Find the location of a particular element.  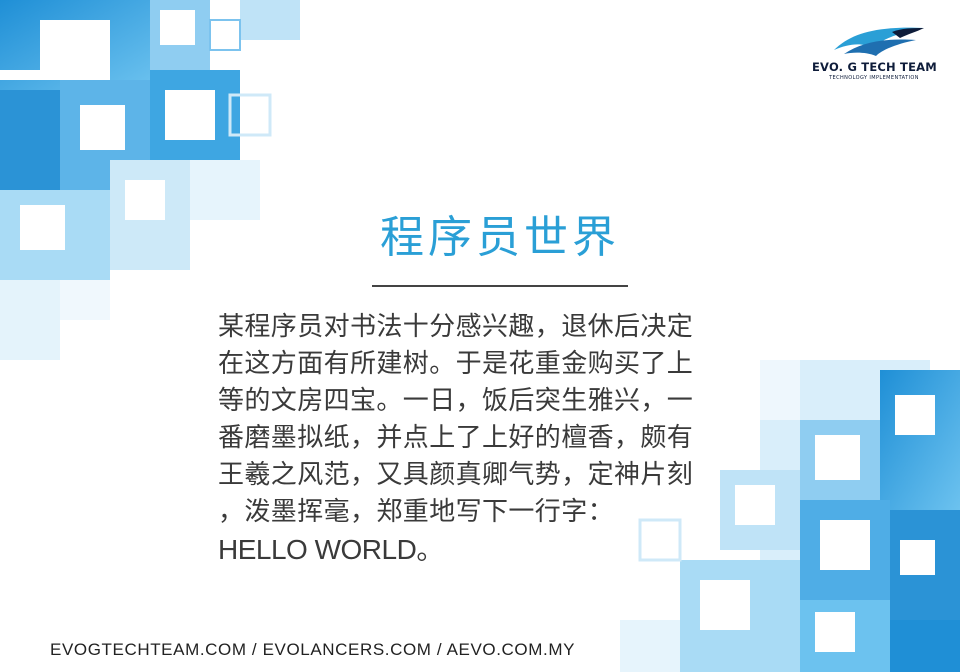

story-line-hello-world: HELLO WORLD。 is located at coordinates (331, 549).